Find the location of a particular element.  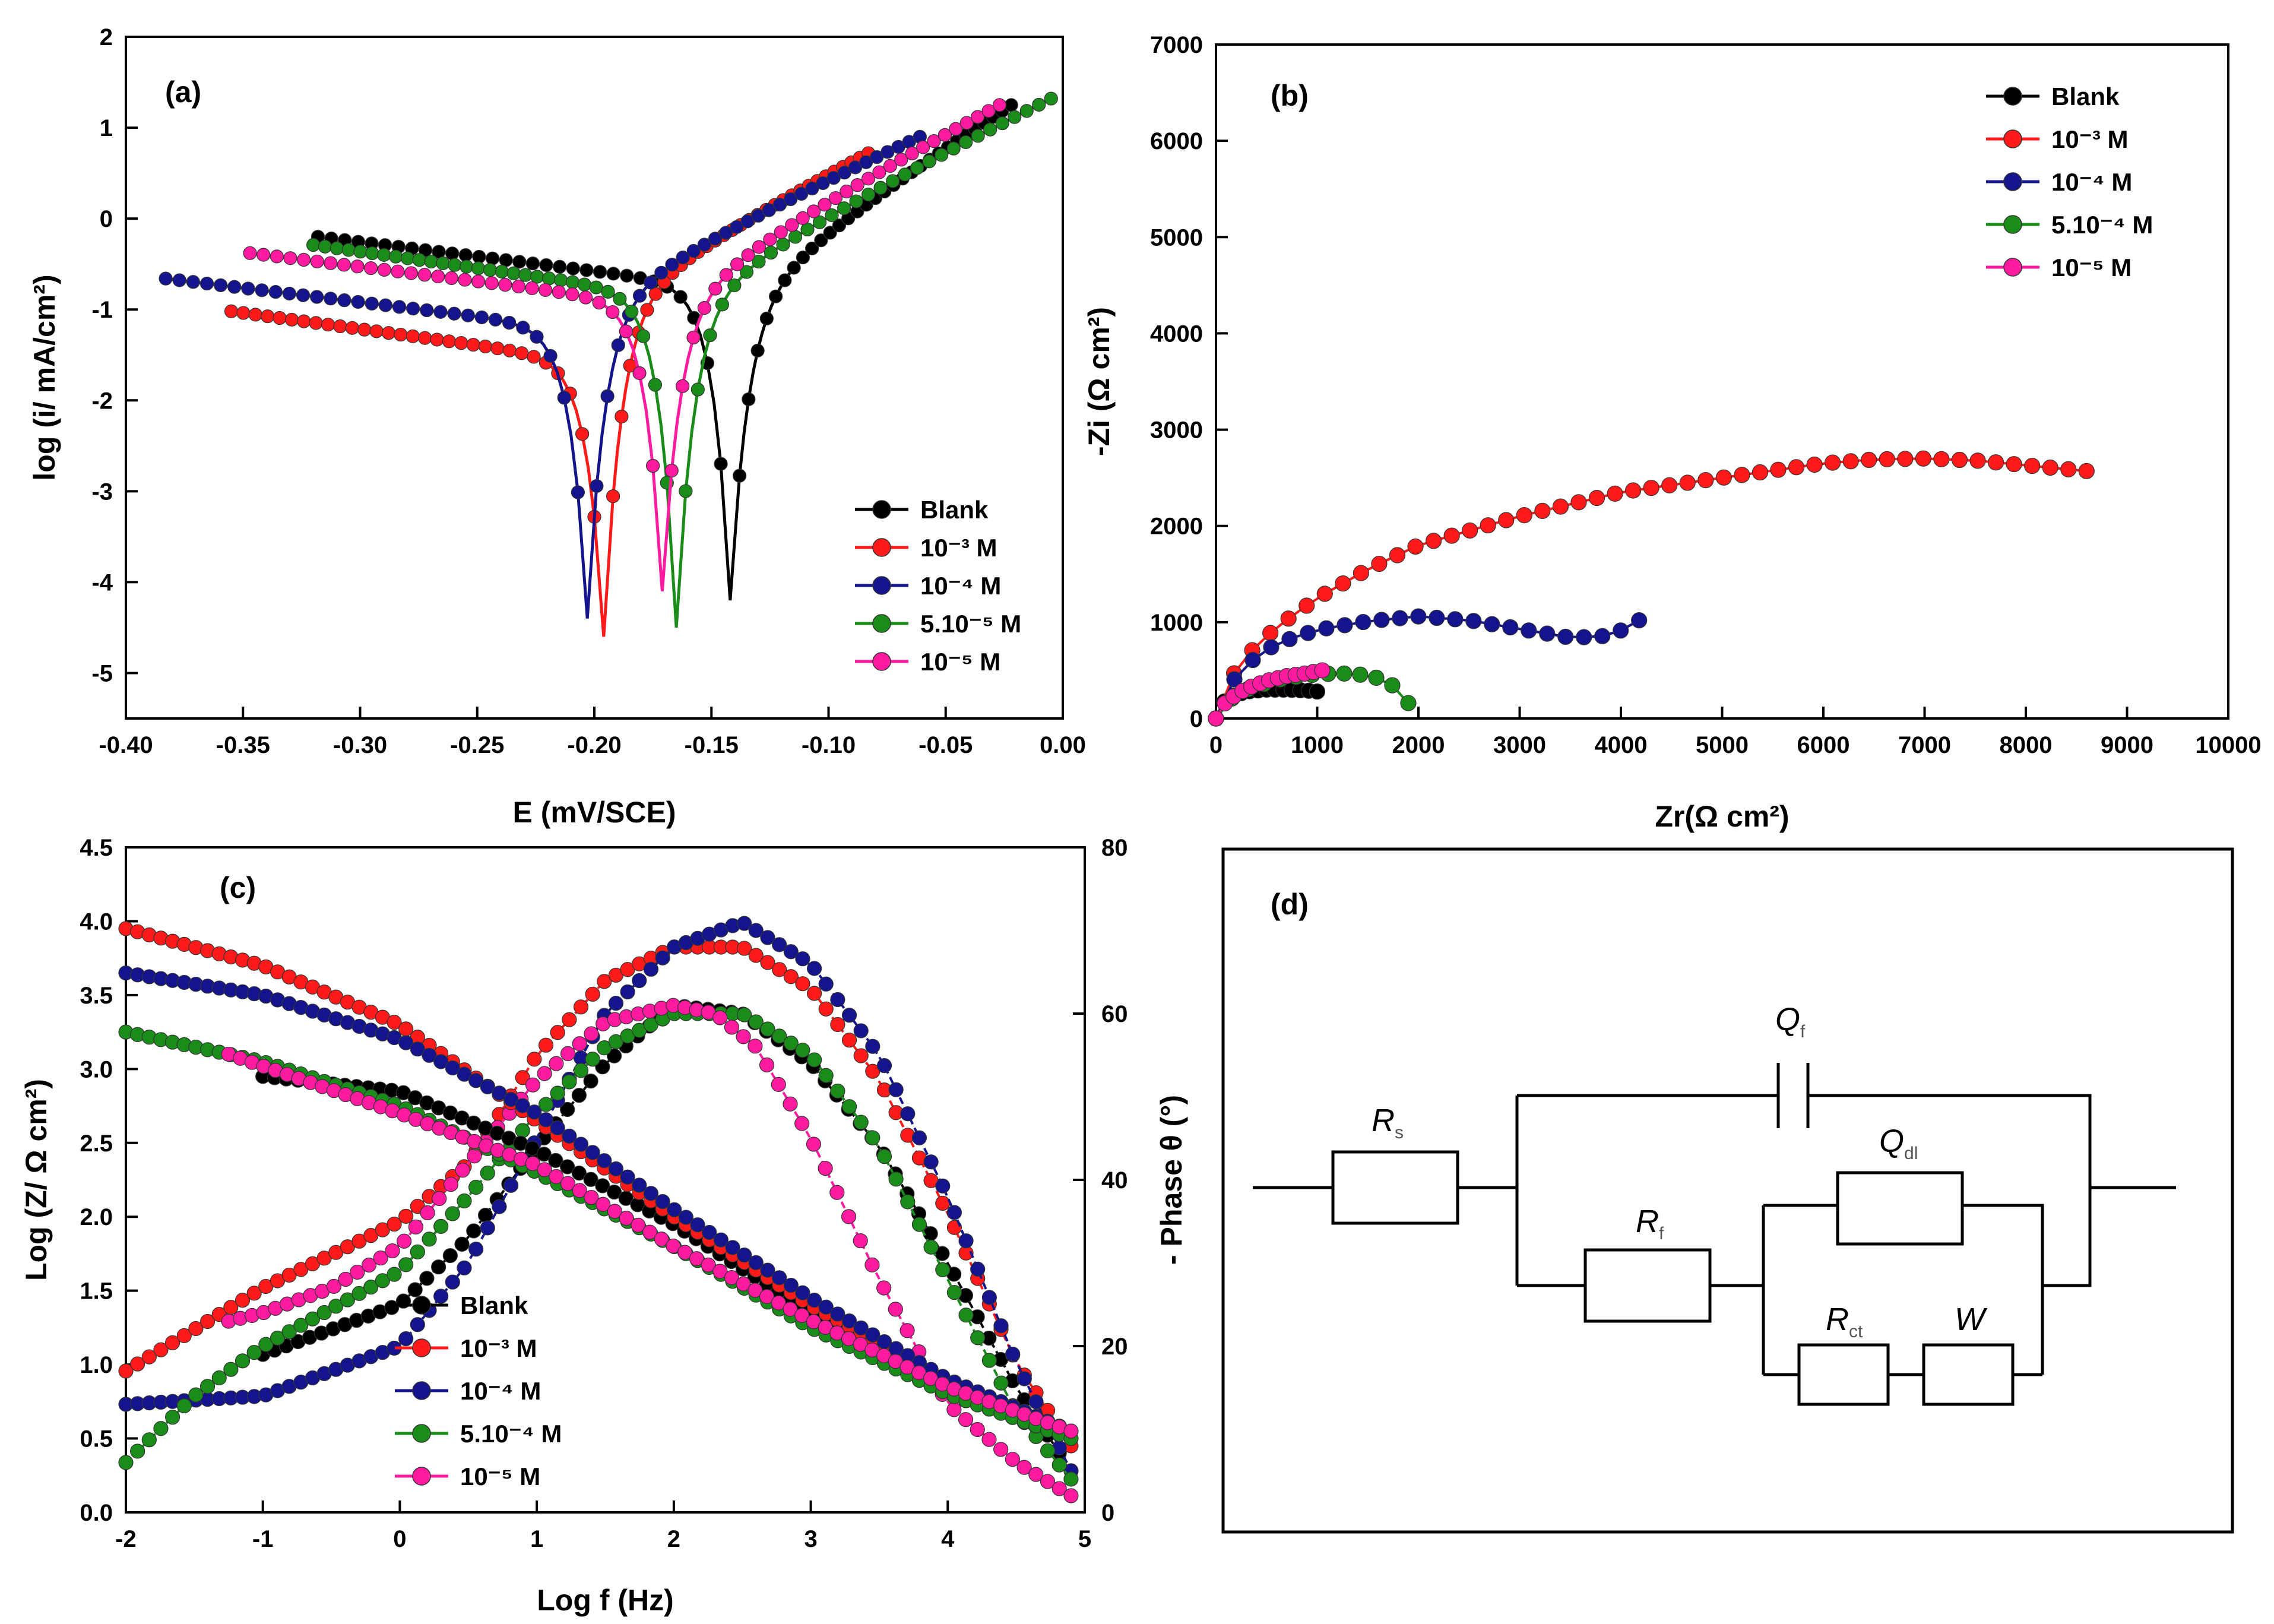

x-tick-label: 0.00 is located at coordinates (1063, 745).